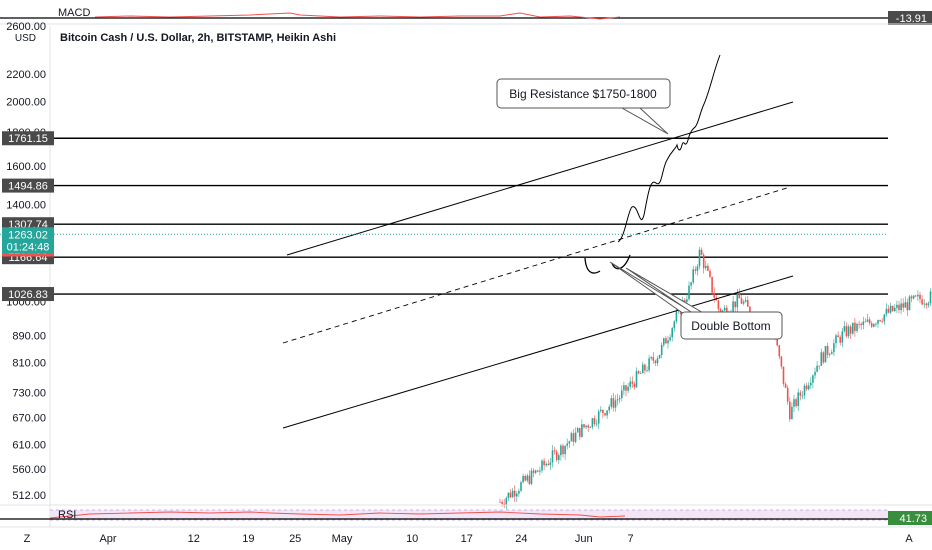  I want to click on scale-button-a: A, so click(909, 539).